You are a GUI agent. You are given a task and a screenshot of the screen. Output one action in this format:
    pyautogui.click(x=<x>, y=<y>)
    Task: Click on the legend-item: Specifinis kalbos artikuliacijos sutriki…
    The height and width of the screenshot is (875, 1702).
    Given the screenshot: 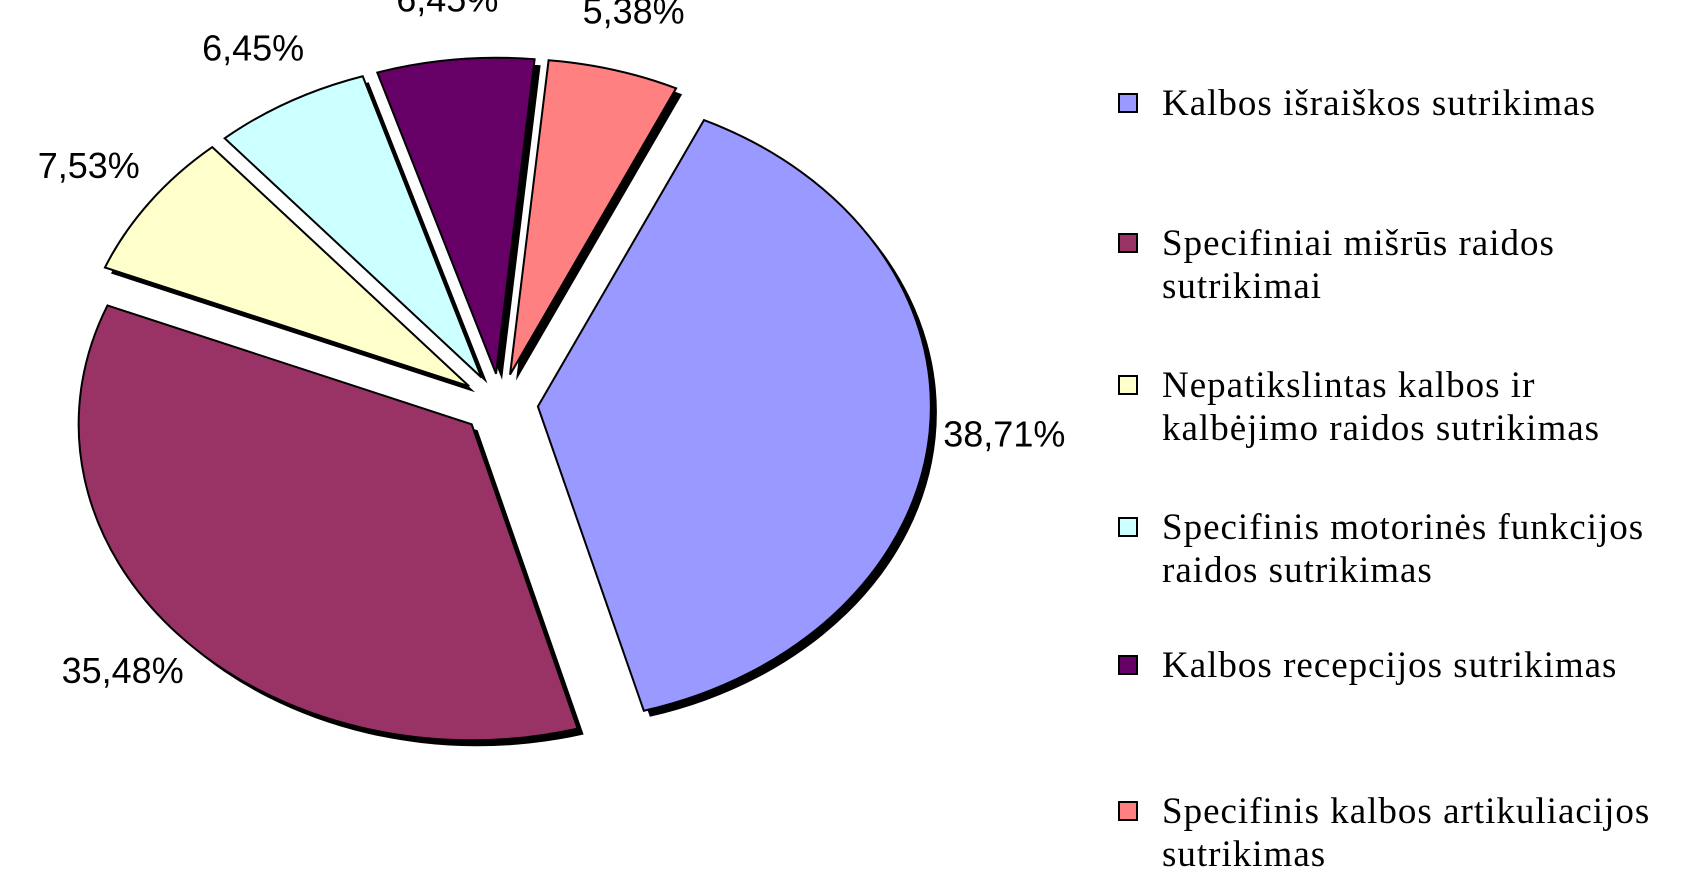 What is the action you would take?
    pyautogui.click(x=1398, y=832)
    